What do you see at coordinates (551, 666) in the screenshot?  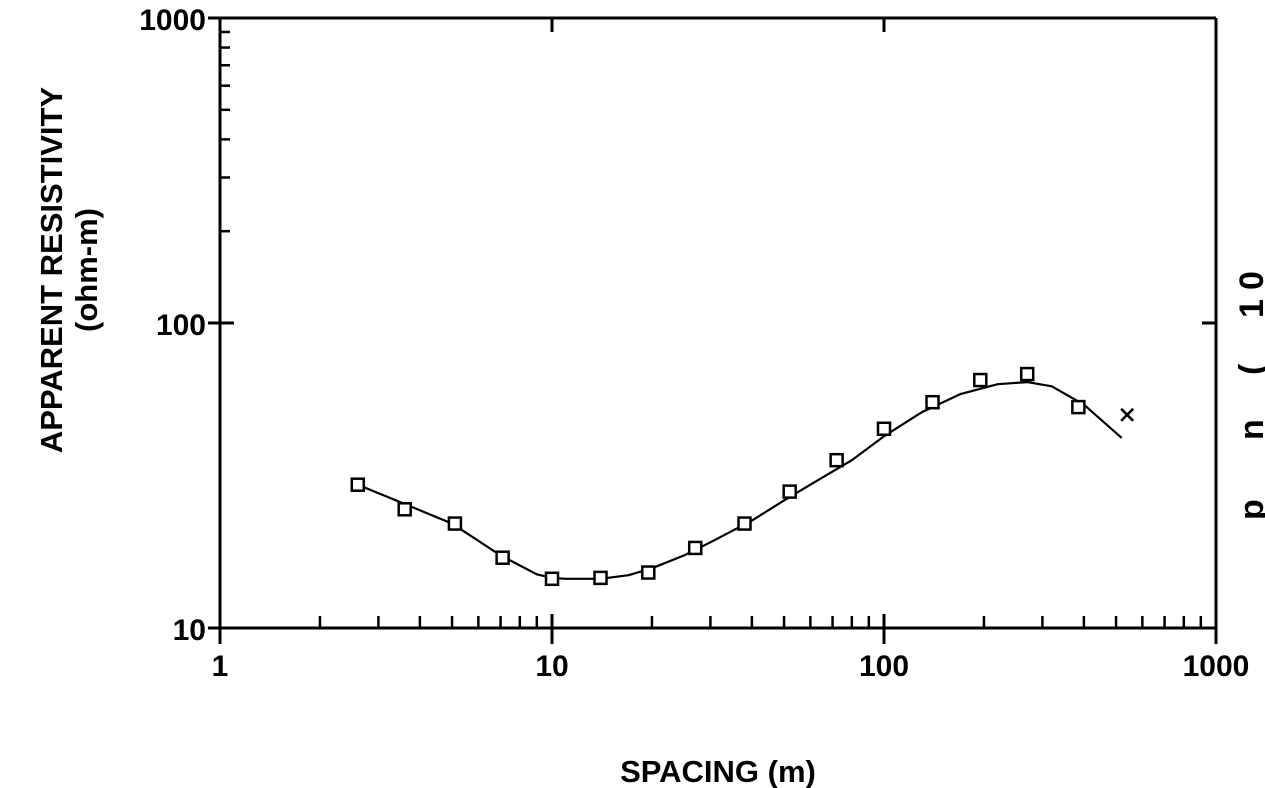 I see `x-tick-label: 10` at bounding box center [551, 666].